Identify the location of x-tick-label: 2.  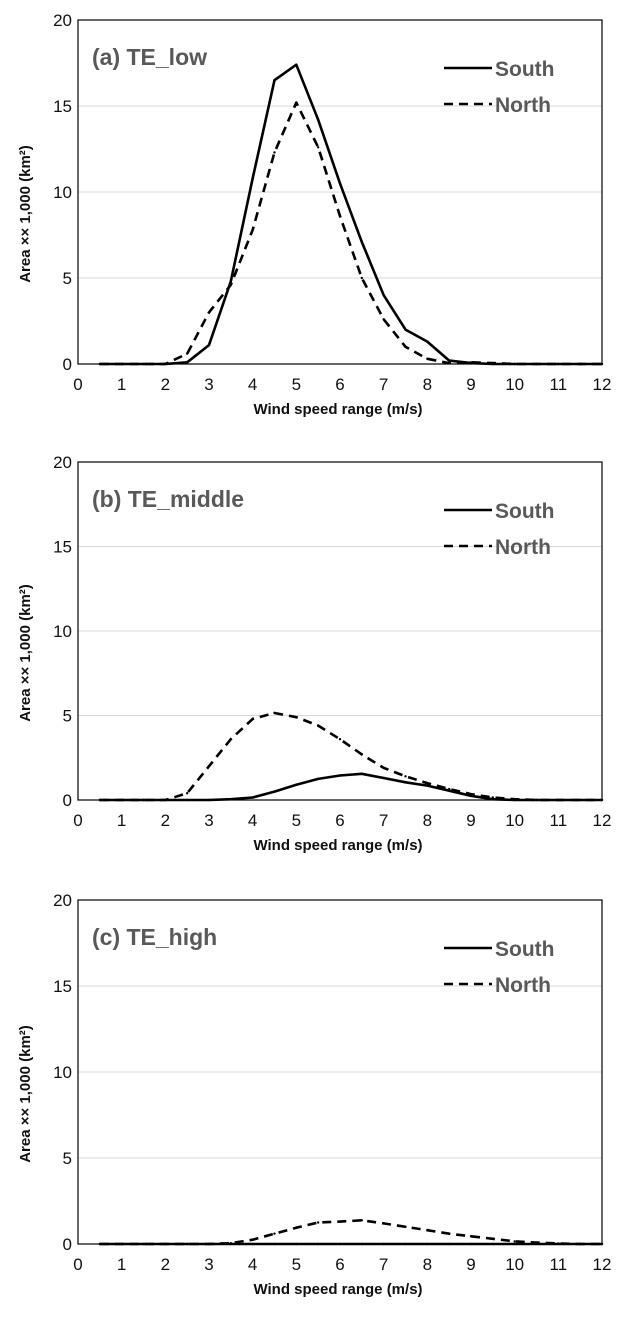
(165, 820).